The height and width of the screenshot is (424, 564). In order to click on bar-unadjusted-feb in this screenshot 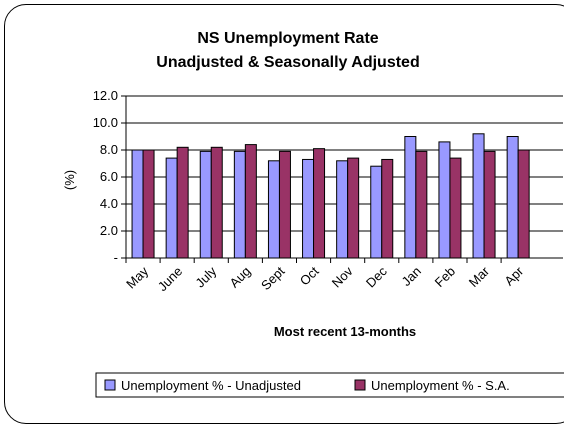, I will do `click(444, 200)`.